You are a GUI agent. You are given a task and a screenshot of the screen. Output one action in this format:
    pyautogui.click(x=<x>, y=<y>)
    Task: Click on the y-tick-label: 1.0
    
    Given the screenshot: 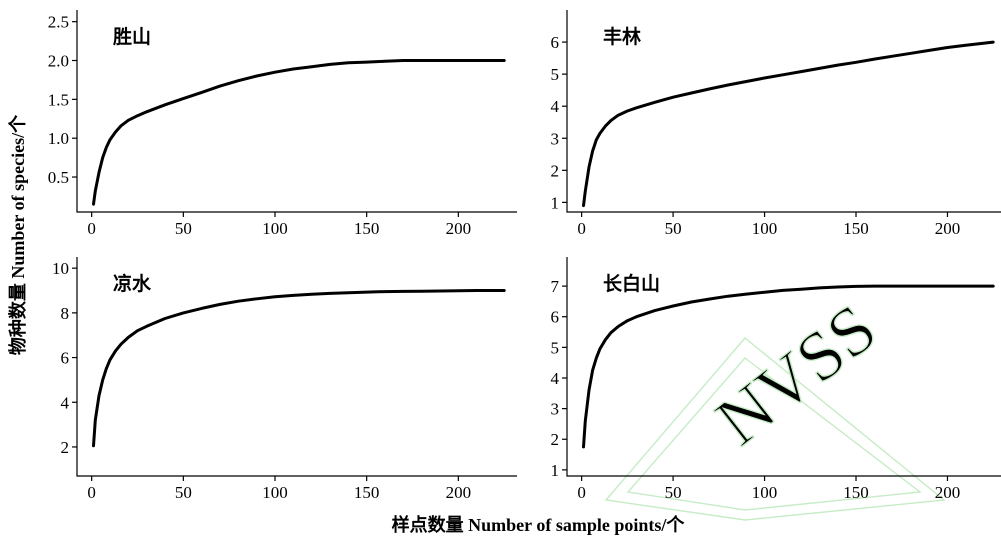 What is the action you would take?
    pyautogui.click(x=58, y=138)
    